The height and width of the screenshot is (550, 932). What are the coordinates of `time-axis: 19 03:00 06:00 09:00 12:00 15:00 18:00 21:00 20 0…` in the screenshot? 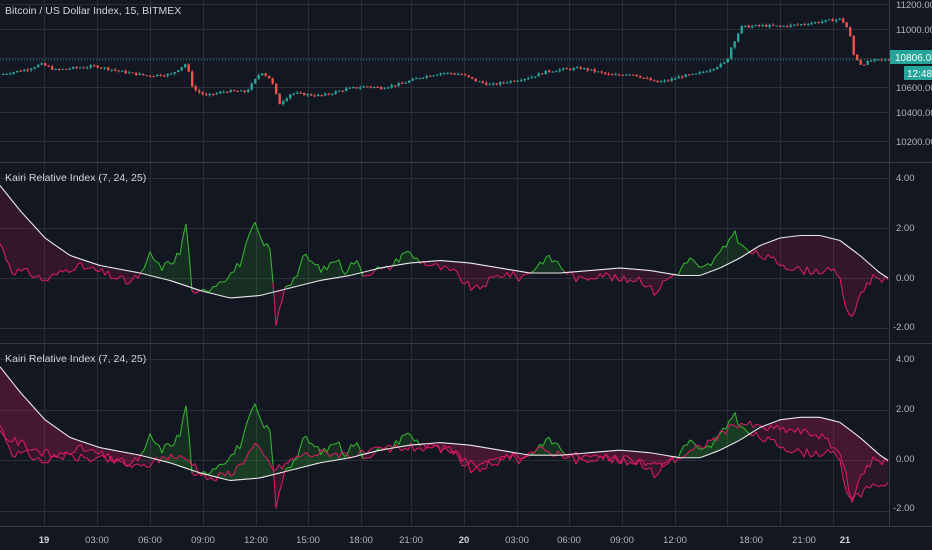 It's located at (445, 540).